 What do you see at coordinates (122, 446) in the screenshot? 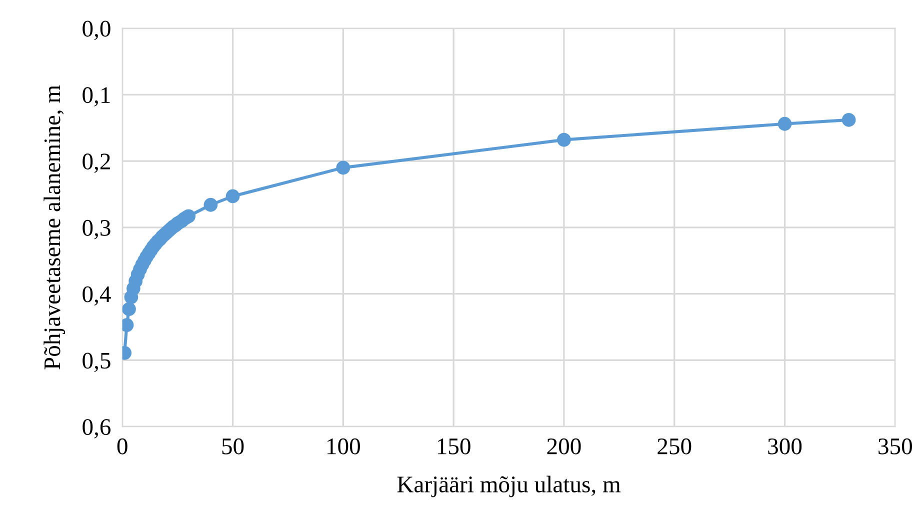
I see `x-tick-label: 0` at bounding box center [122, 446].